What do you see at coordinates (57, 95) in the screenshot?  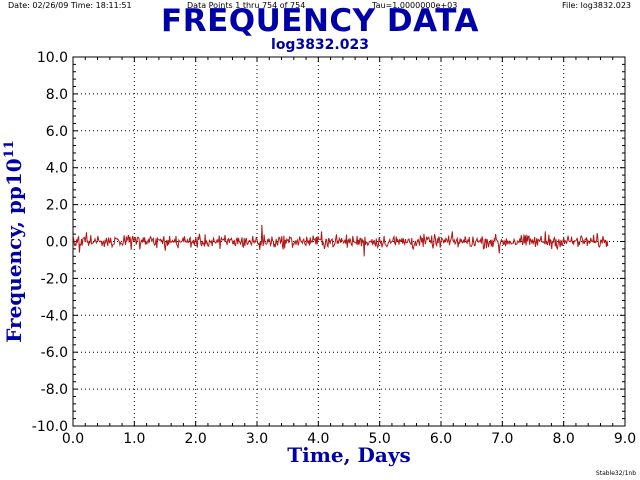 I see `y-tick-label: 8.0` at bounding box center [57, 95].